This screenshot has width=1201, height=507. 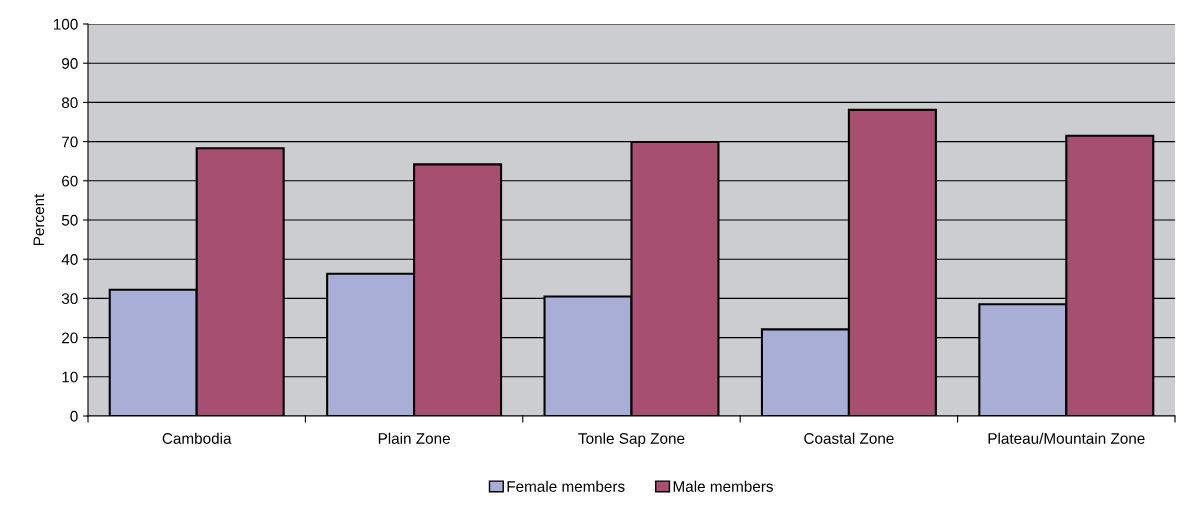 What do you see at coordinates (69, 103) in the screenshot?
I see `y-tick-label: 80` at bounding box center [69, 103].